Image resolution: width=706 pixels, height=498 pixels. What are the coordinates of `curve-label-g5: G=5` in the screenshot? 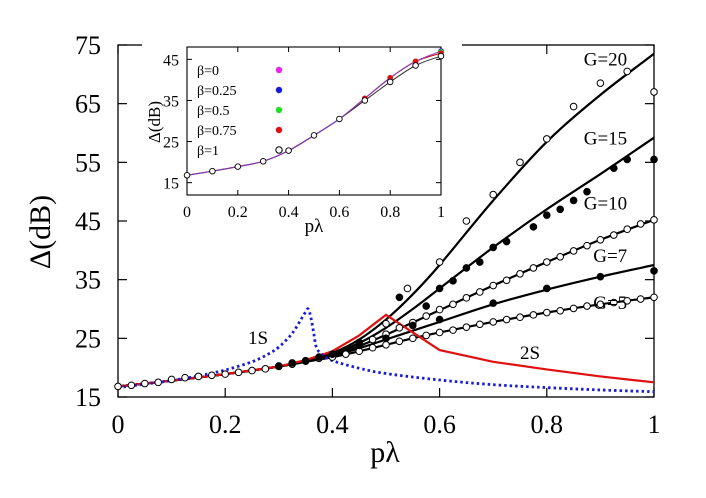 It's located at (610, 303).